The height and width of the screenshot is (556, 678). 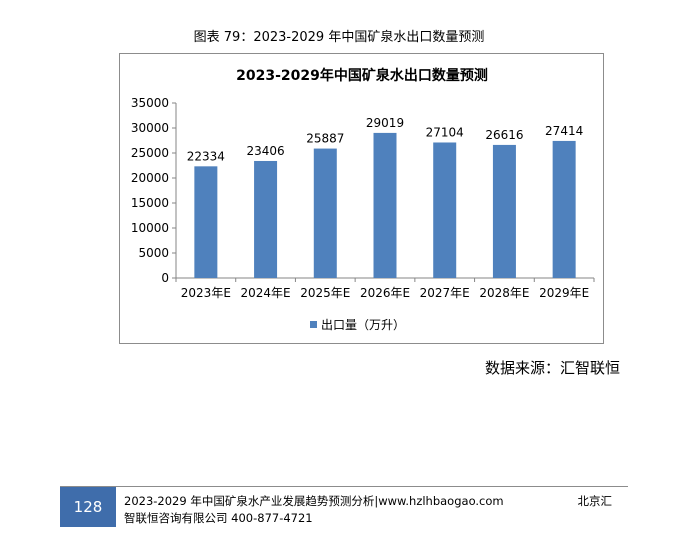 What do you see at coordinates (153, 253) in the screenshot?
I see `y-tick-label: 5000` at bounding box center [153, 253].